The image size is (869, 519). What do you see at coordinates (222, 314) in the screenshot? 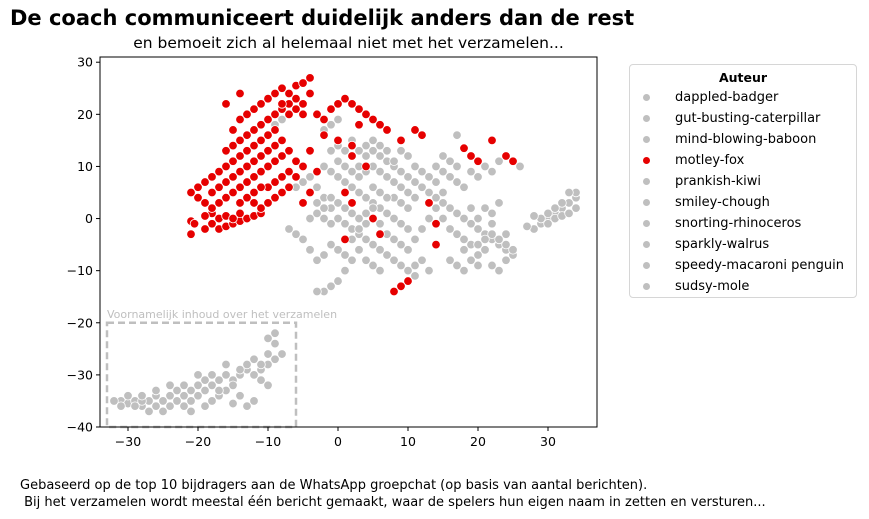
I see `annotation-label: Voornamelijk inhoud over het verzamelen` at bounding box center [222, 314].